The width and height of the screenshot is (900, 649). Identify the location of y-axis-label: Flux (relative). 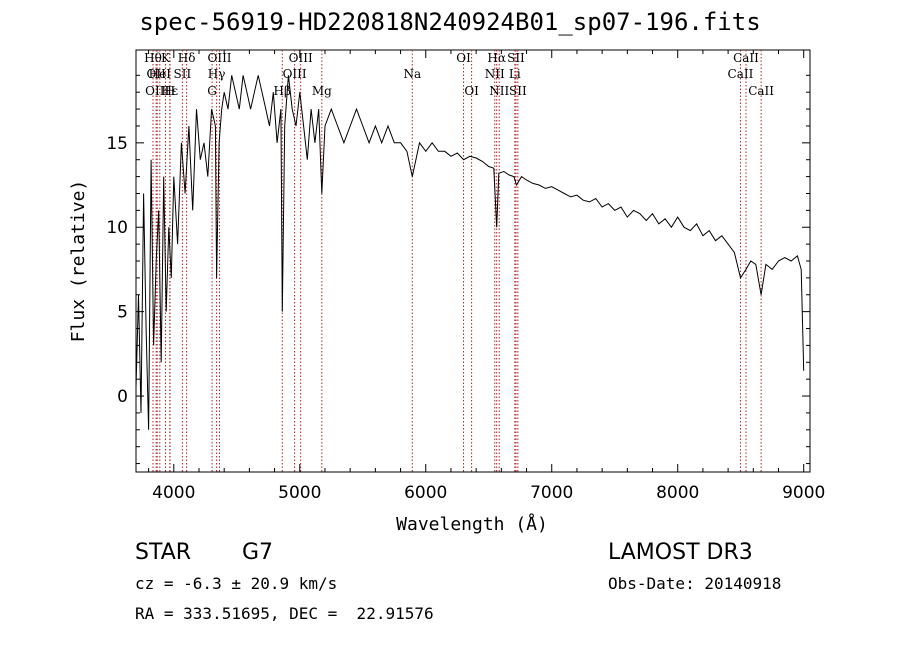
(78, 261).